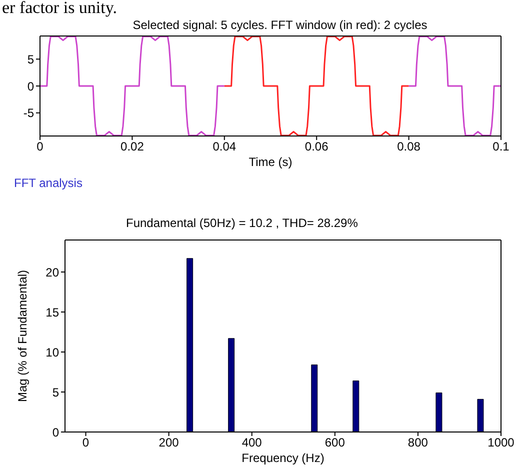 The width and height of the screenshot is (522, 474). I want to click on y-axis-title: Mag (% of Fundamental), so click(22, 336).